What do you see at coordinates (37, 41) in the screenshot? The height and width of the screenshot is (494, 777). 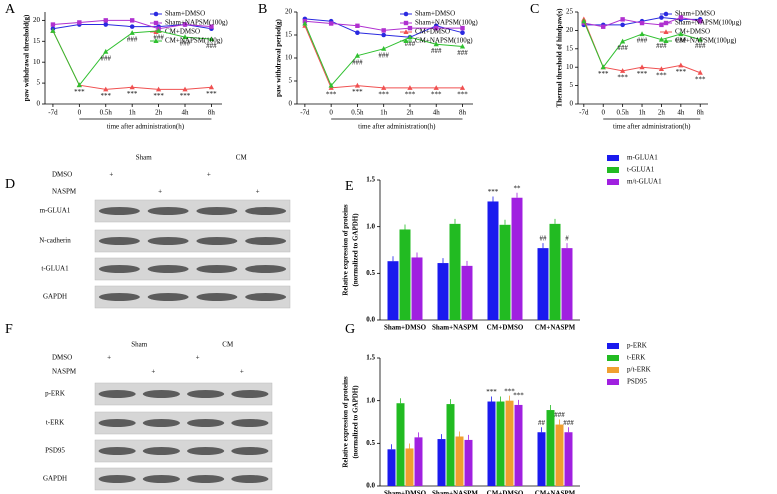 I see `y-tick-label: 15` at bounding box center [37, 41].